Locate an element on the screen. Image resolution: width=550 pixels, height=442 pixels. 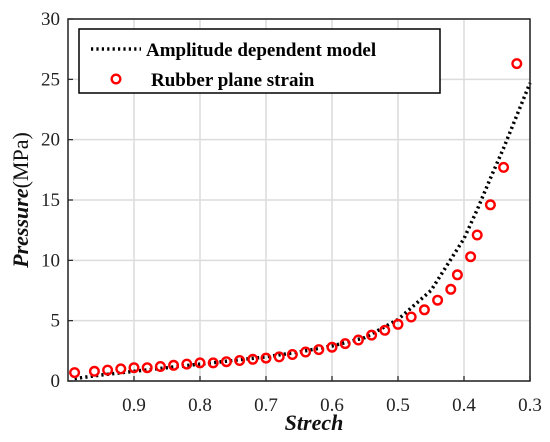
y-tick-label-5: 25 is located at coordinates (50, 79).